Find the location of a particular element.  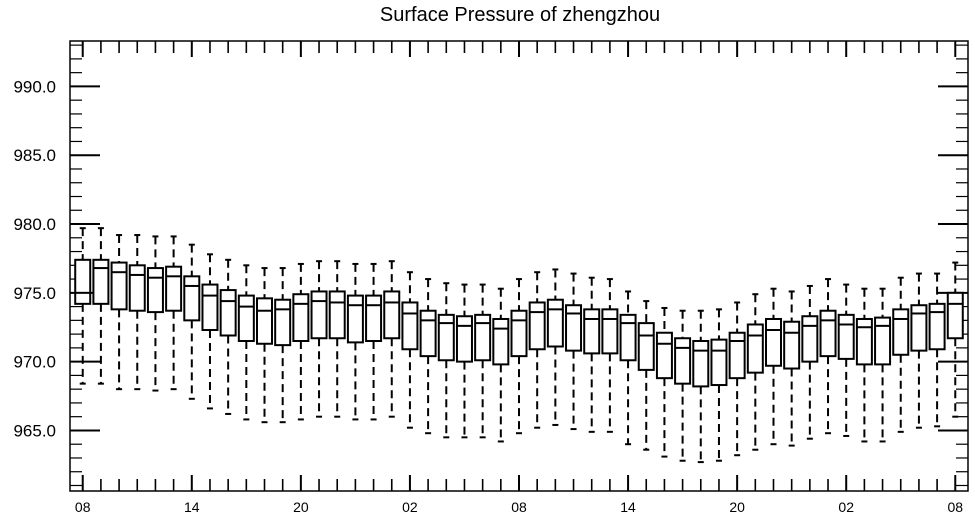

y-axis: 990.0 985.0 980.0 975.0 970.0 965.0 is located at coordinates (34, 258).